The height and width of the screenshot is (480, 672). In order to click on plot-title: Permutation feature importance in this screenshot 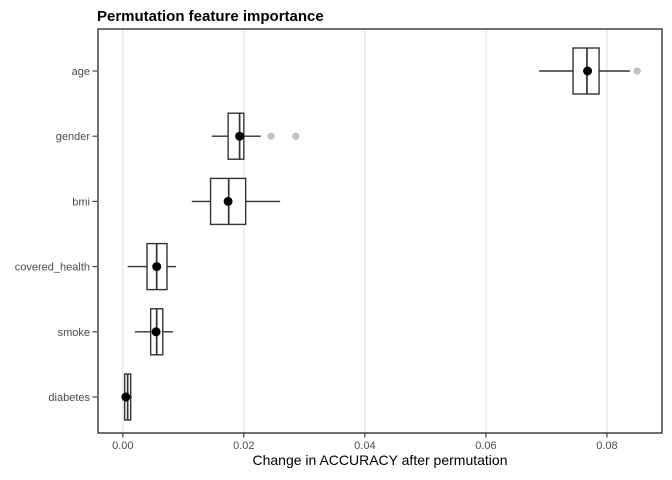, I will do `click(210, 16)`.